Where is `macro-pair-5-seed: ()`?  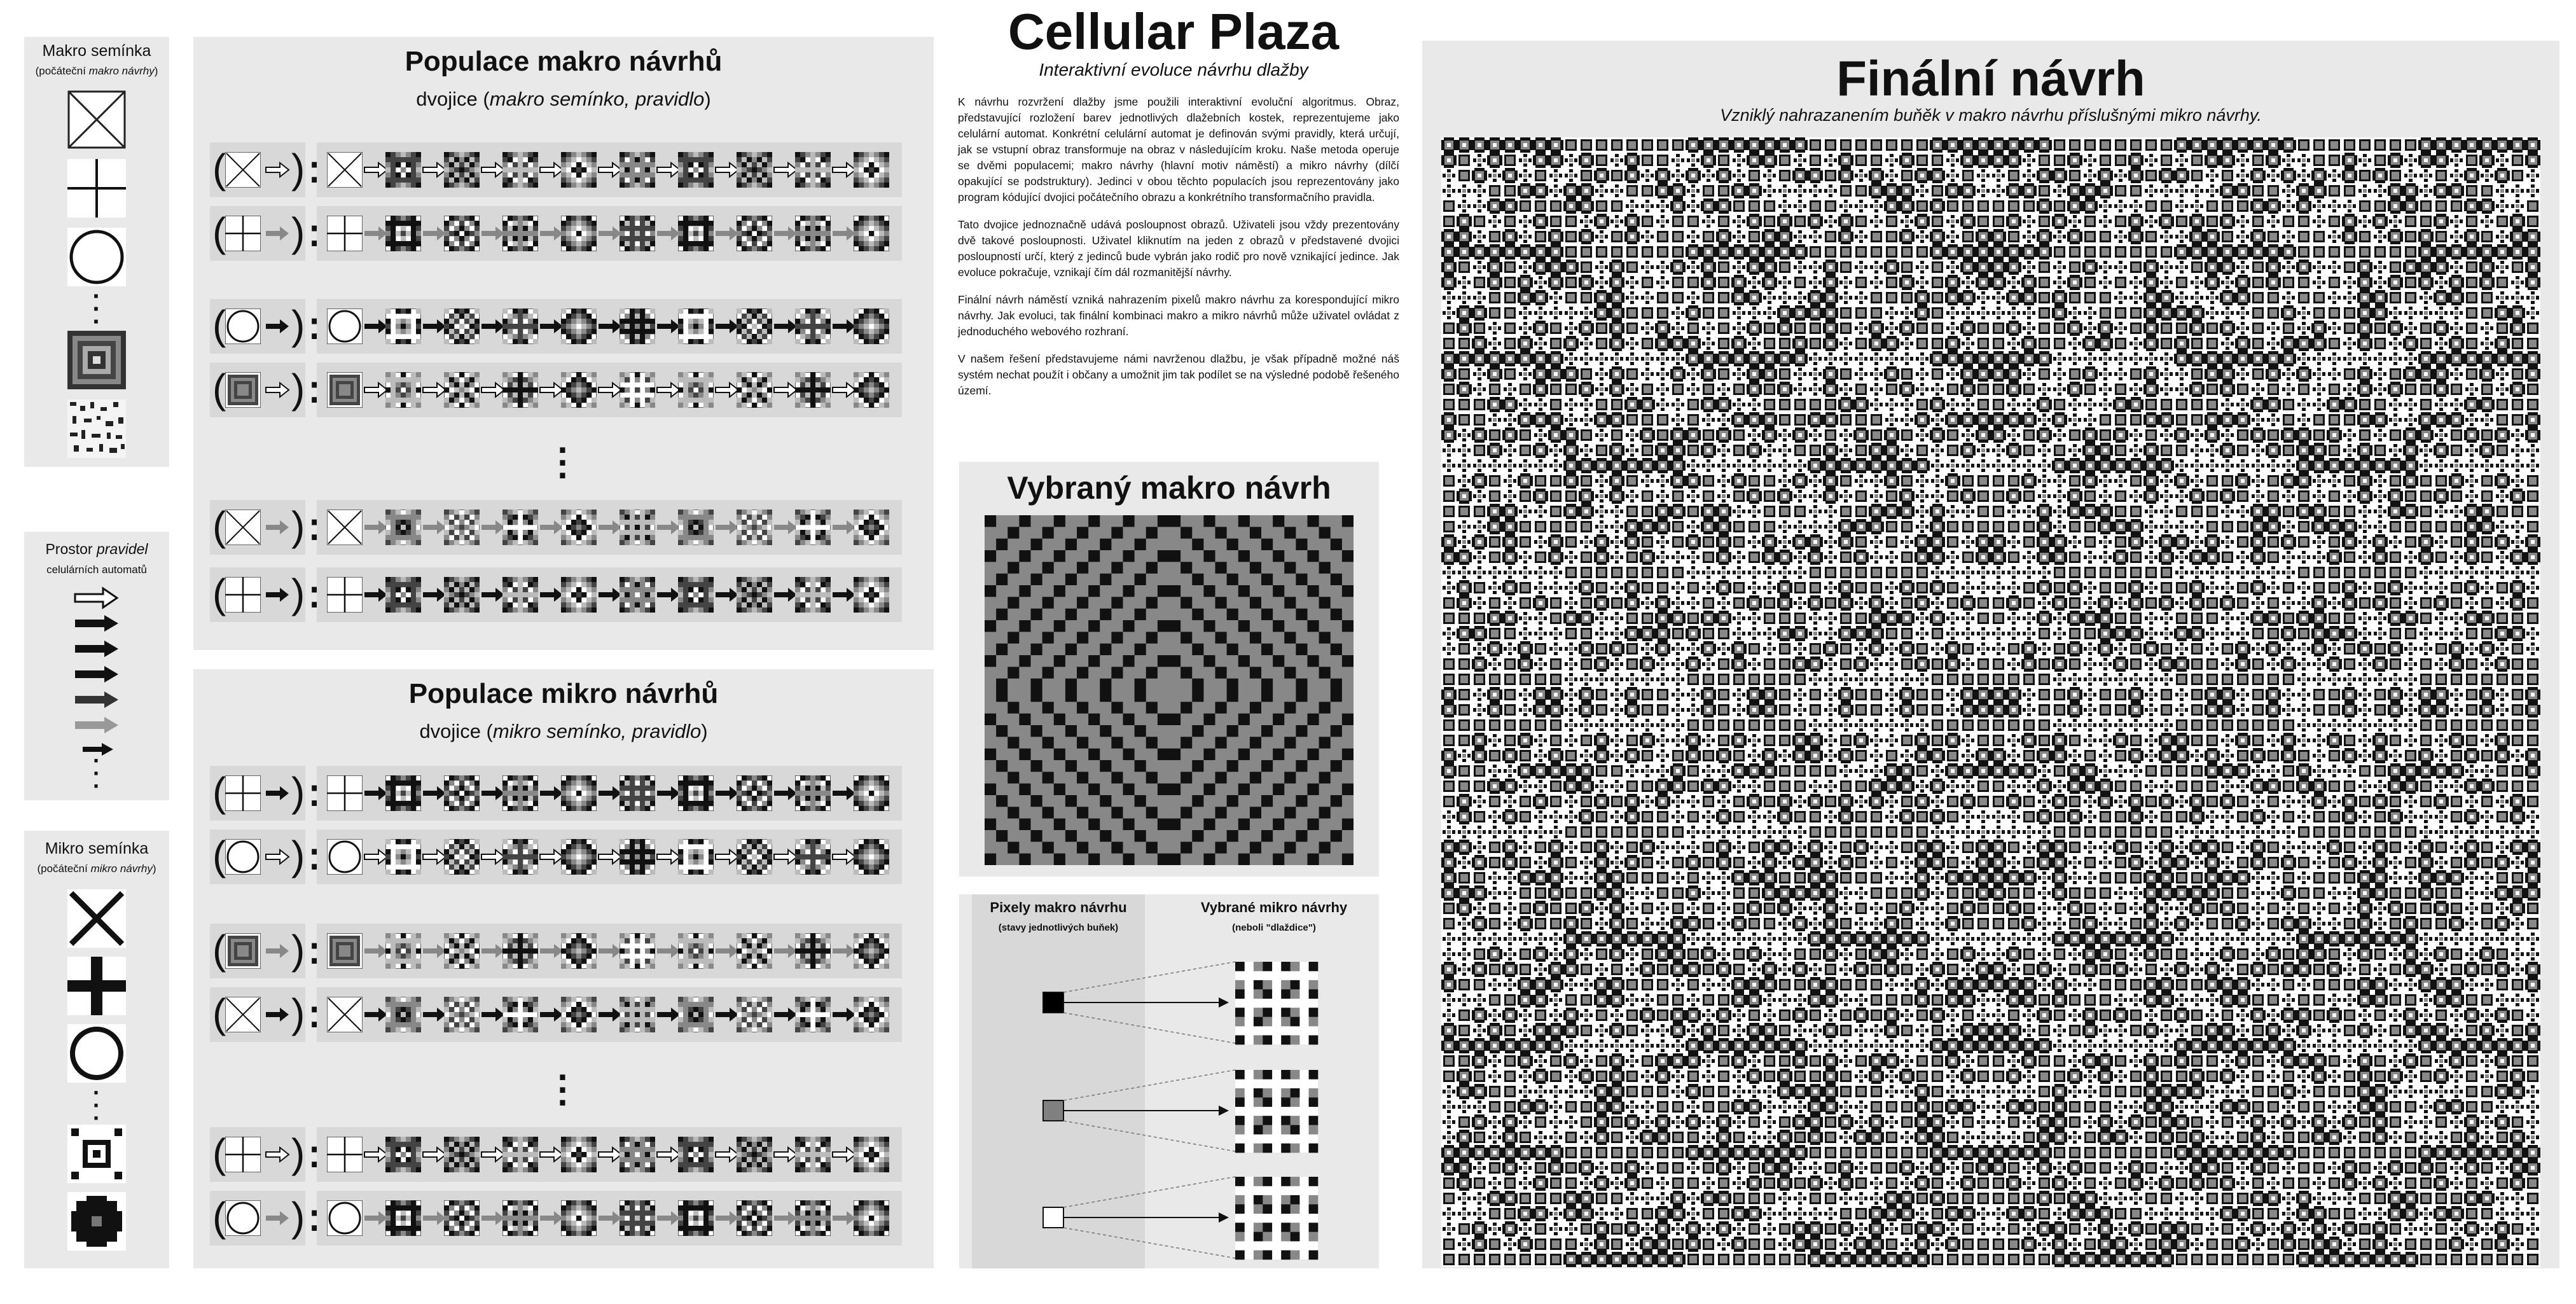 macro-pair-5-seed: () is located at coordinates (257, 527).